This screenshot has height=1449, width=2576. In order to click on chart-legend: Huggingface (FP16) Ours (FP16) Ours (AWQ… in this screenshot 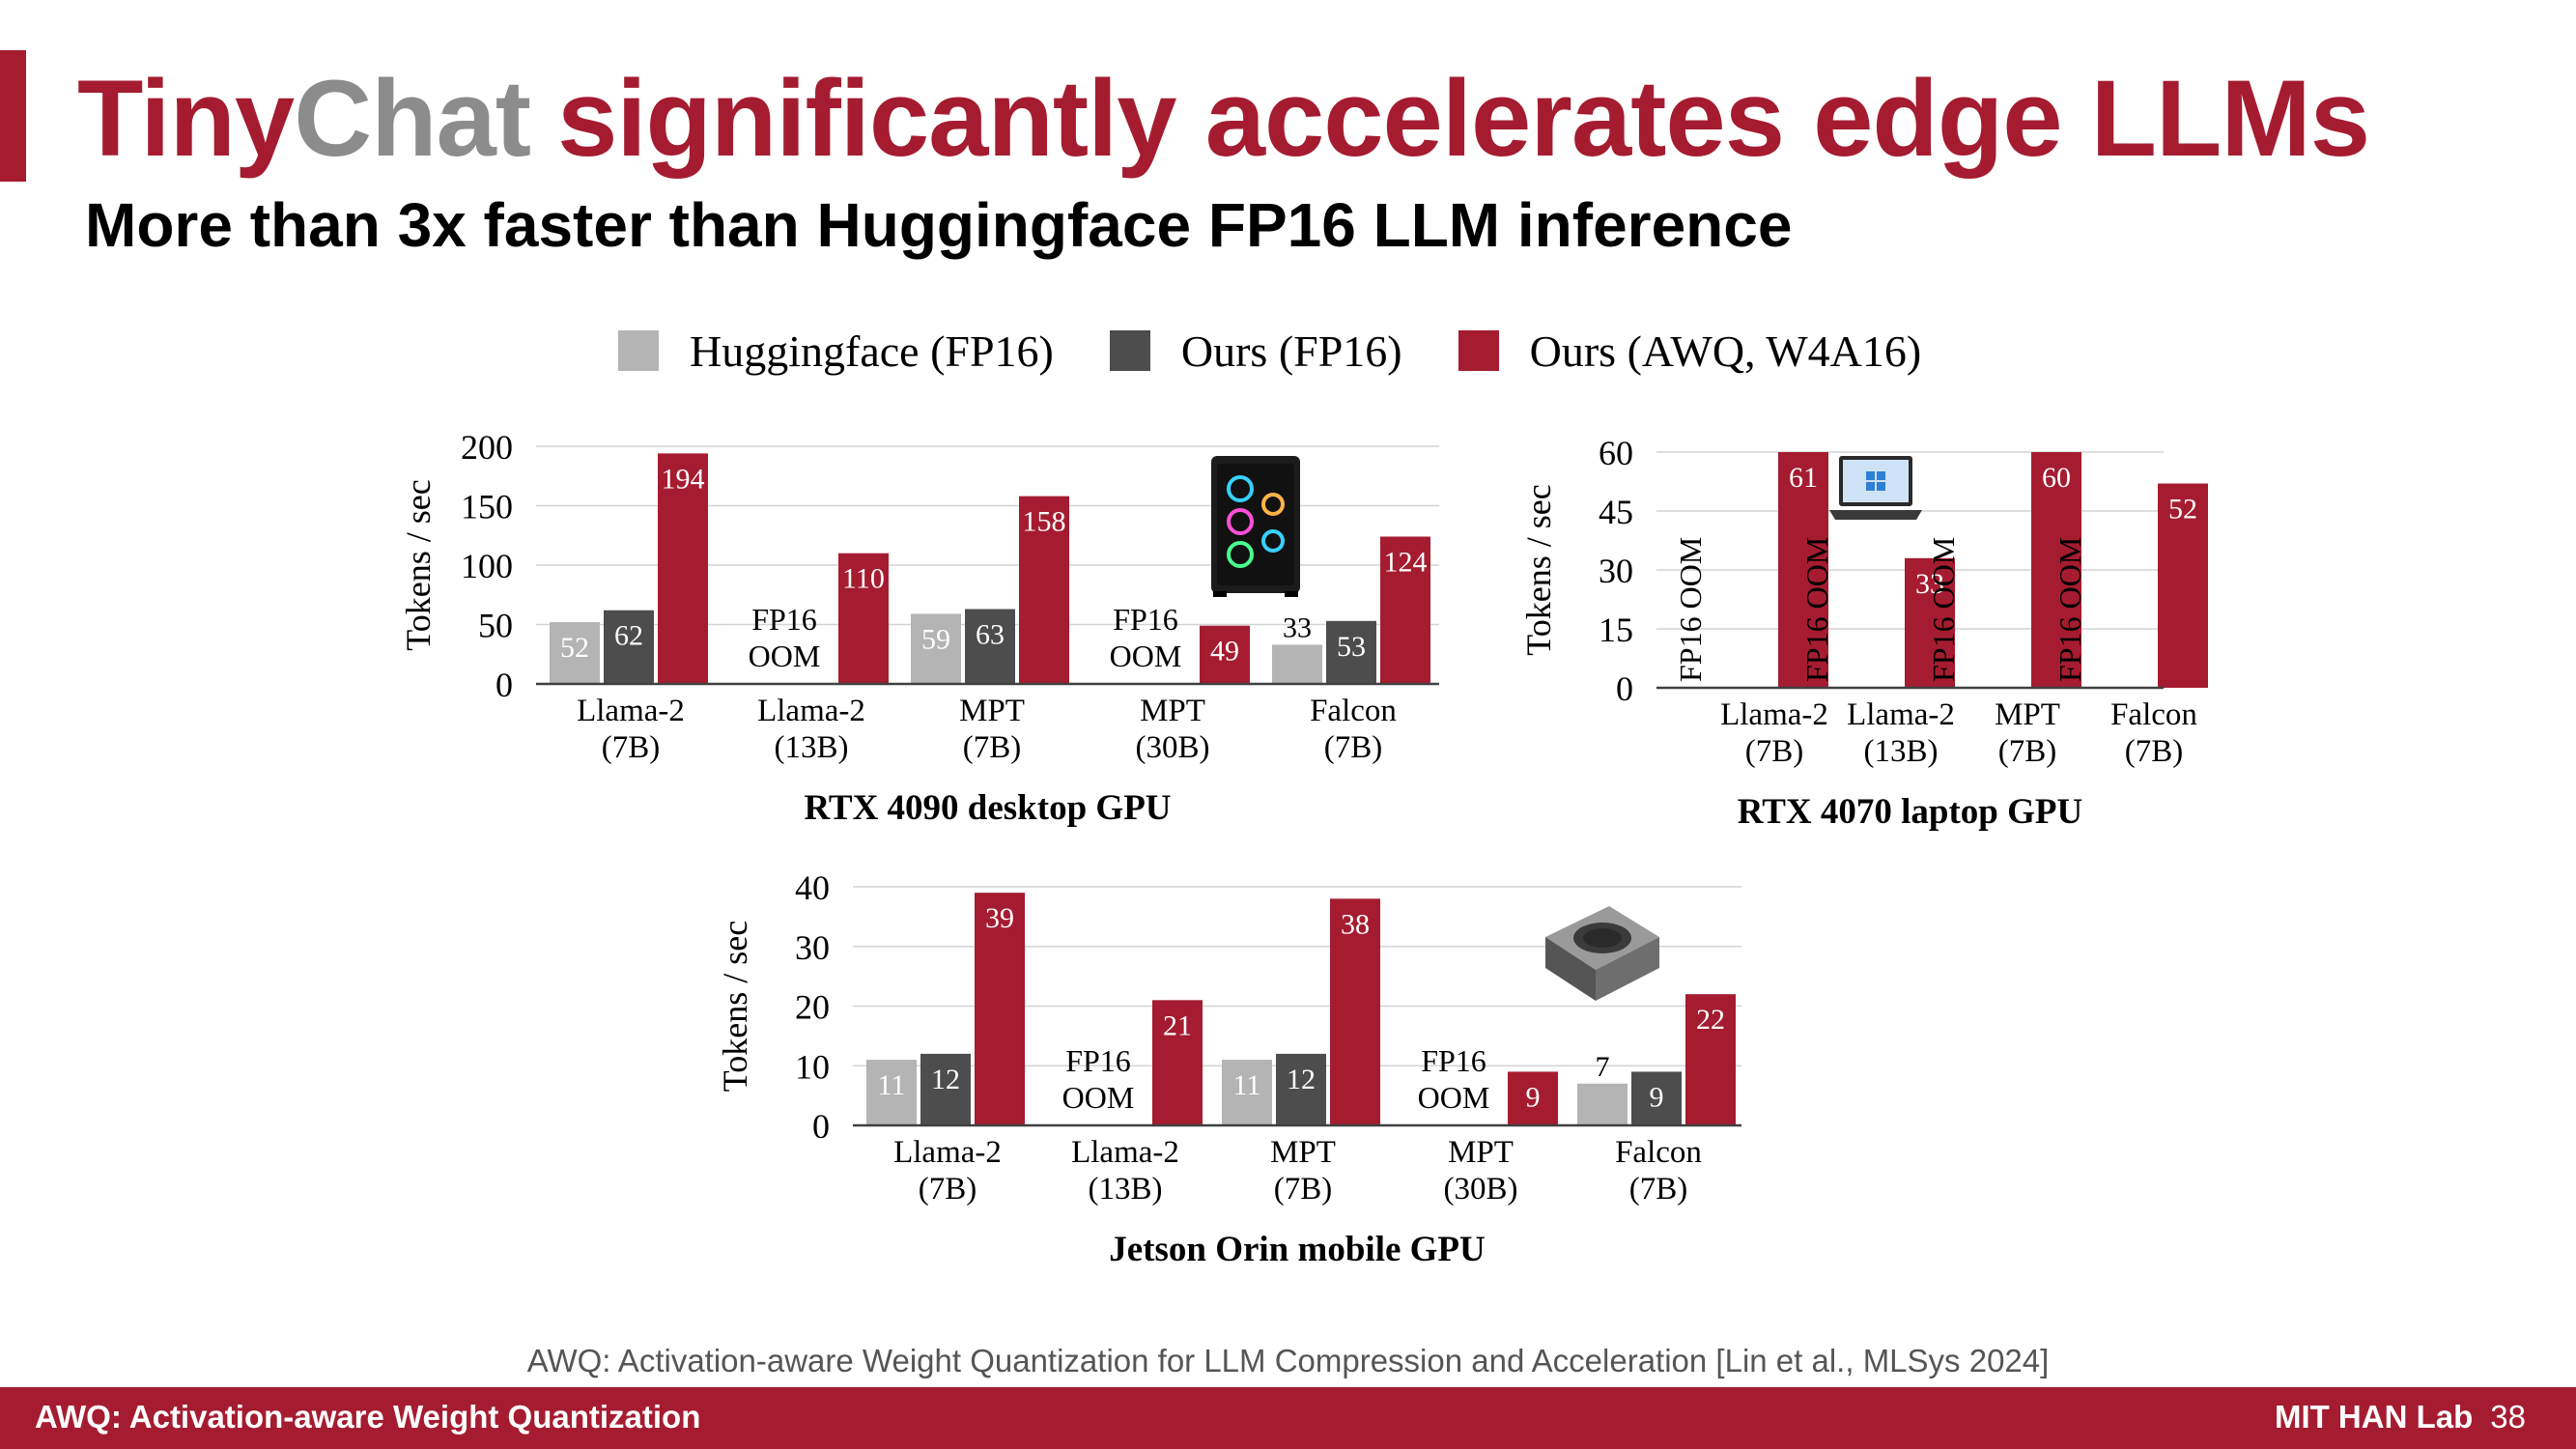, I will do `click(1297, 350)`.